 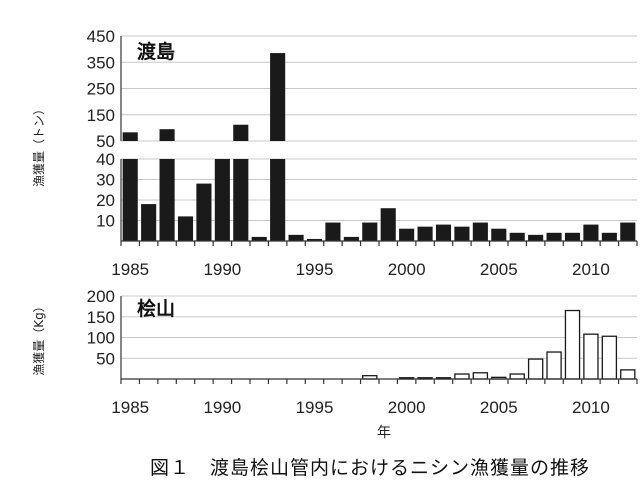 What do you see at coordinates (156, 308) in the screenshot?
I see `panel-label-hiyama: 桧山` at bounding box center [156, 308].